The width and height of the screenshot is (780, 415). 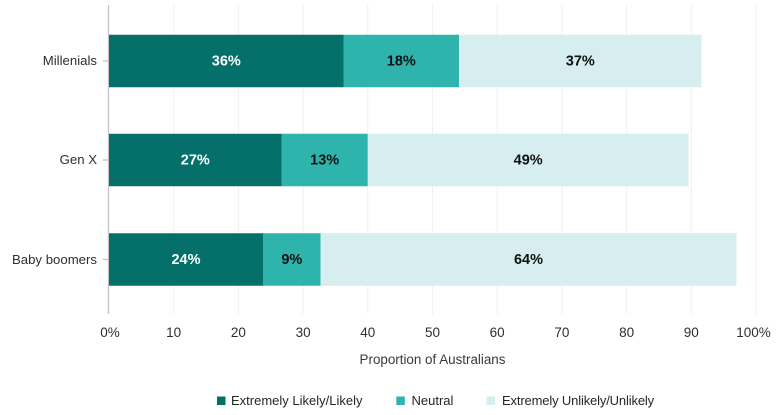 I want to click on svg-text: 24%, so click(x=185, y=260).